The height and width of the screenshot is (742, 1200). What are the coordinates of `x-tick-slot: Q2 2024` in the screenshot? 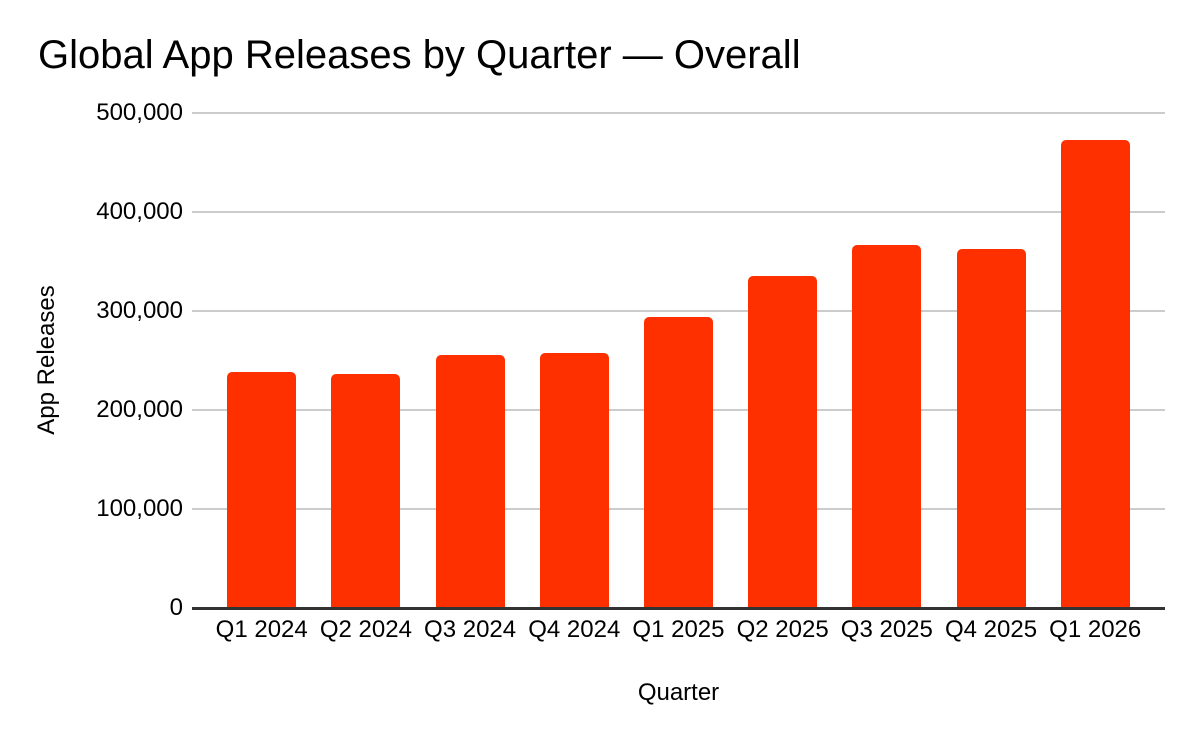 It's located at (366, 630).